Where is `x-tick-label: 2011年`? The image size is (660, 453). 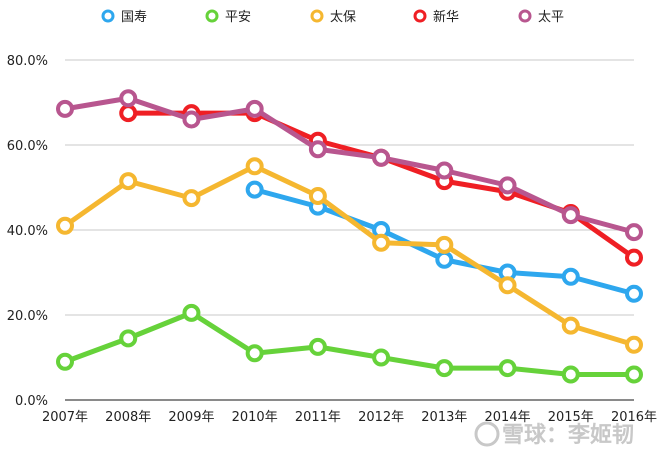 x-tick-label: 2011年 is located at coordinates (318, 417).